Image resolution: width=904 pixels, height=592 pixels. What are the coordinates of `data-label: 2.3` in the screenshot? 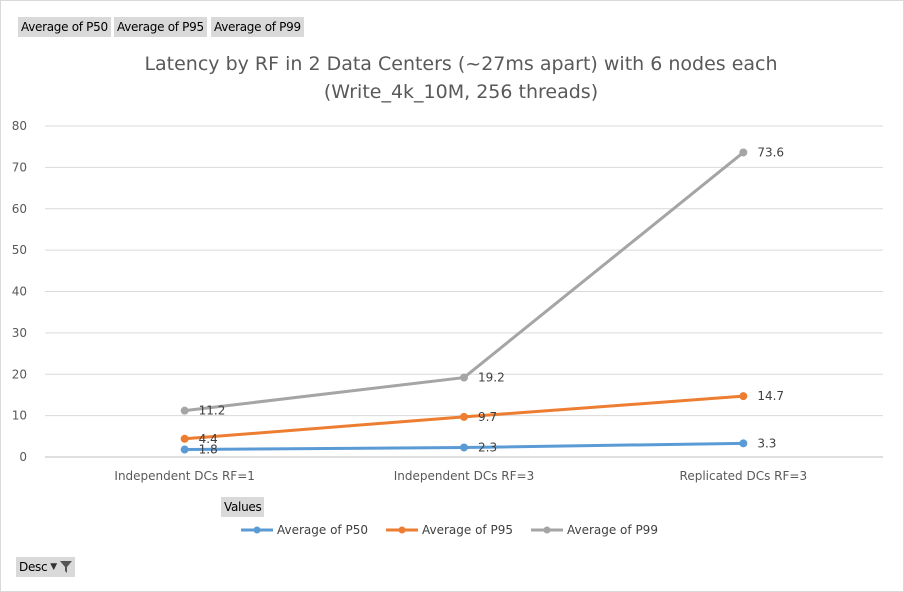 It's located at (487, 447).